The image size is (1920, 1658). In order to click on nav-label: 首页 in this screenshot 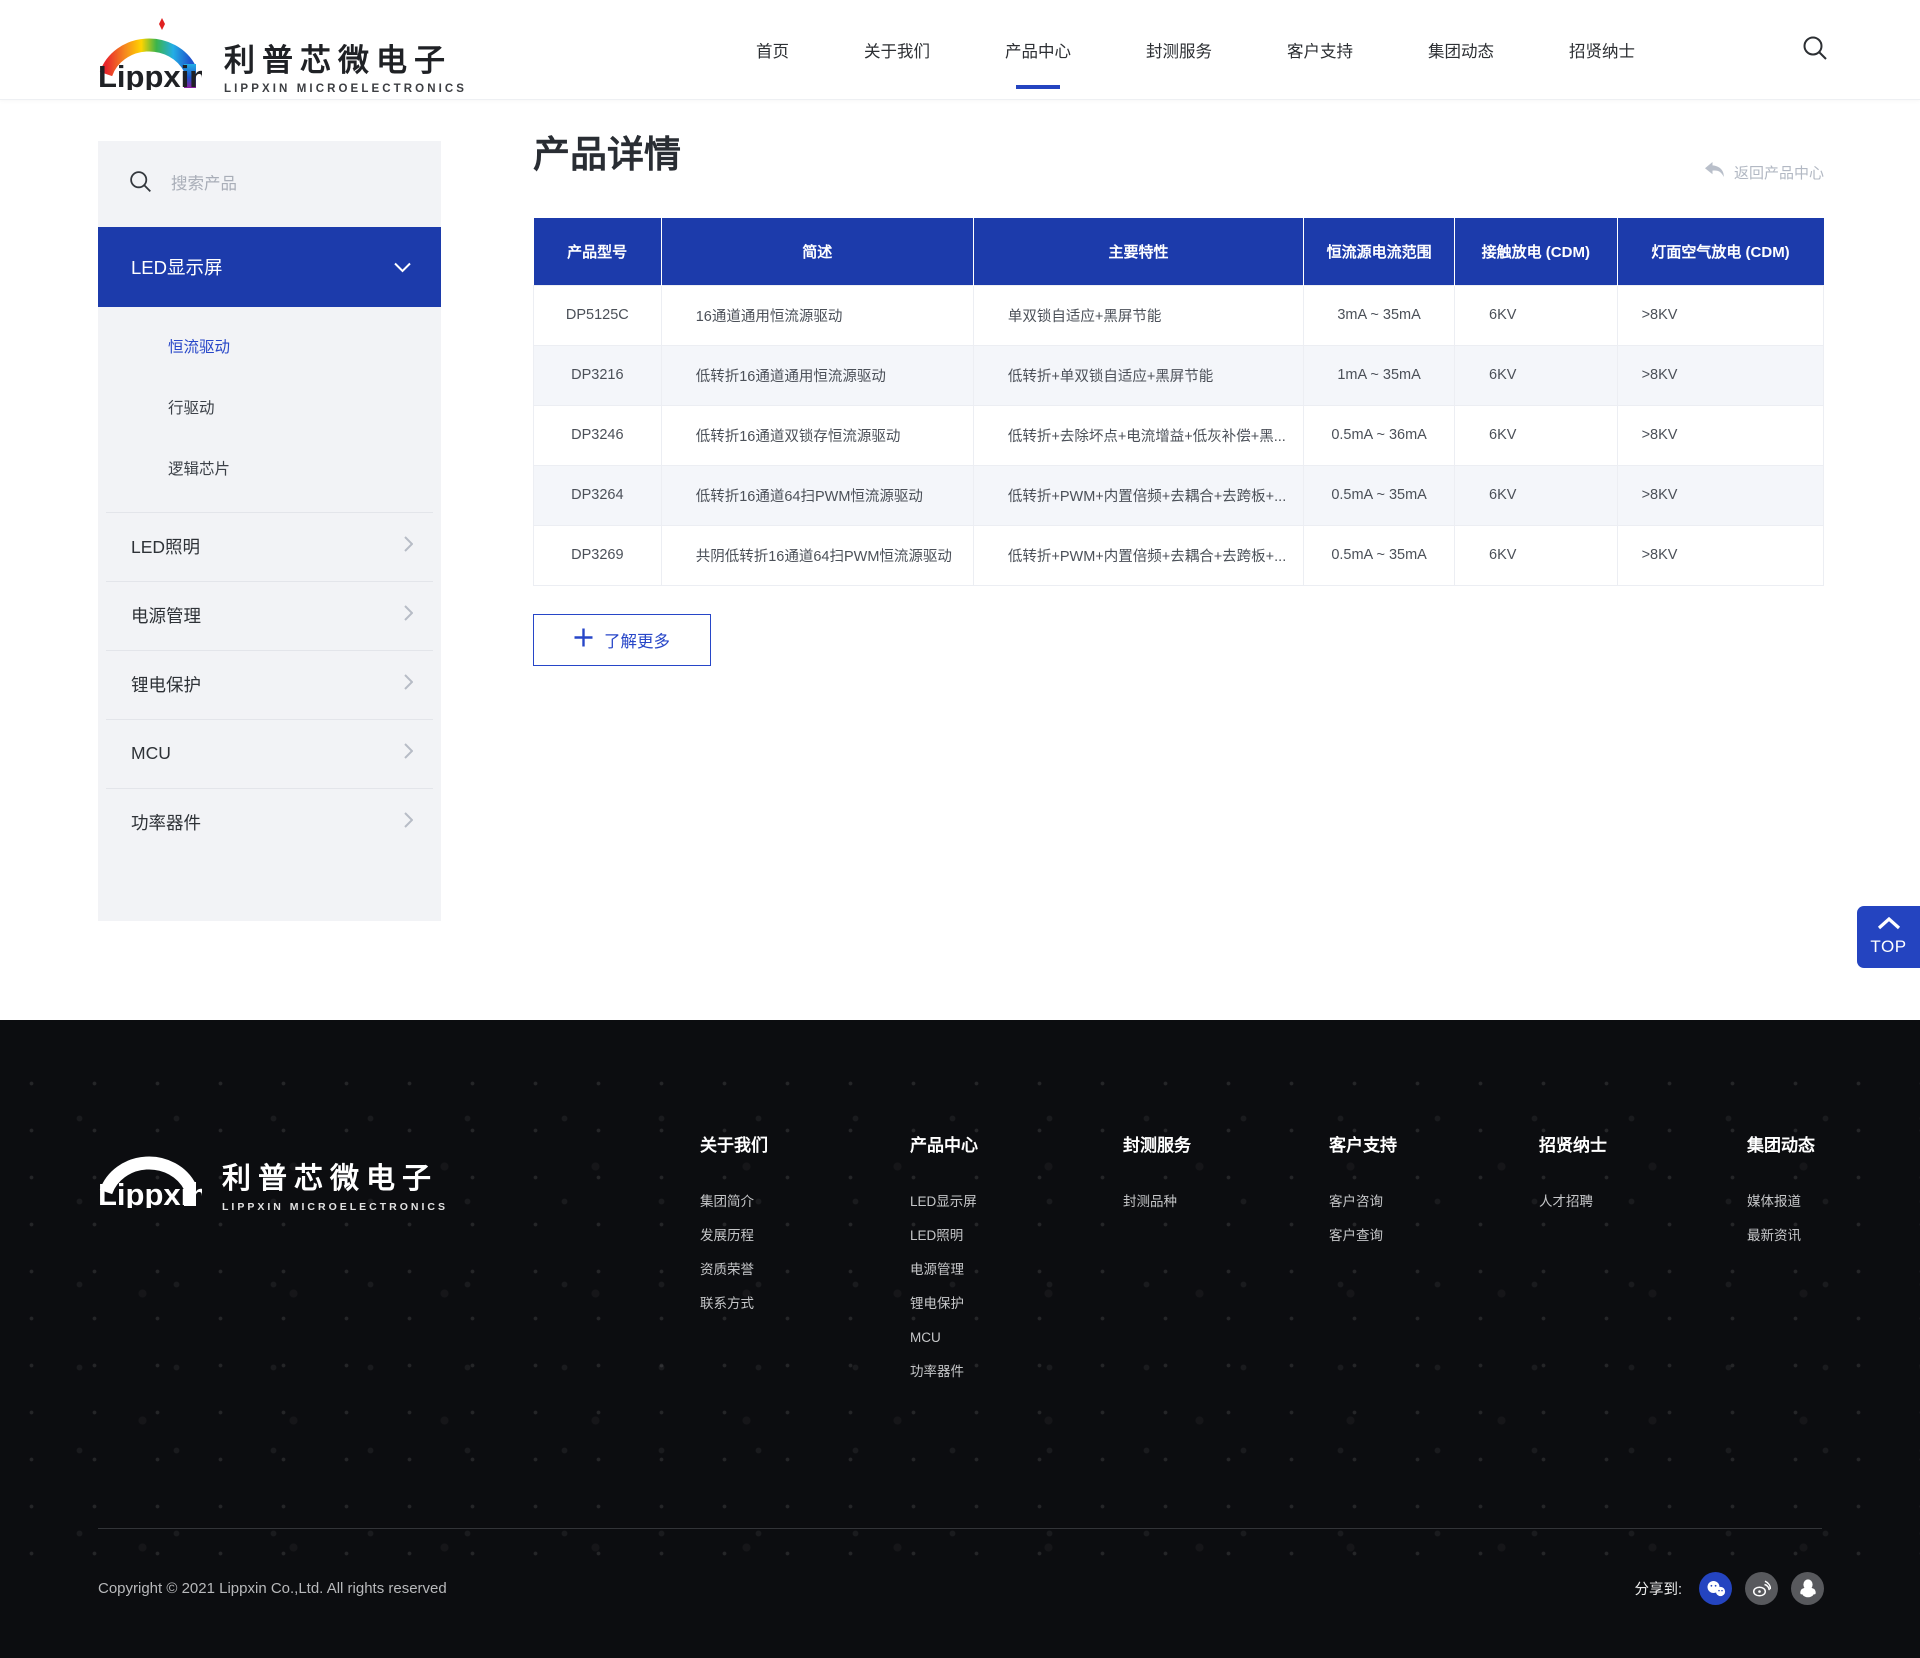, I will do `click(772, 52)`.